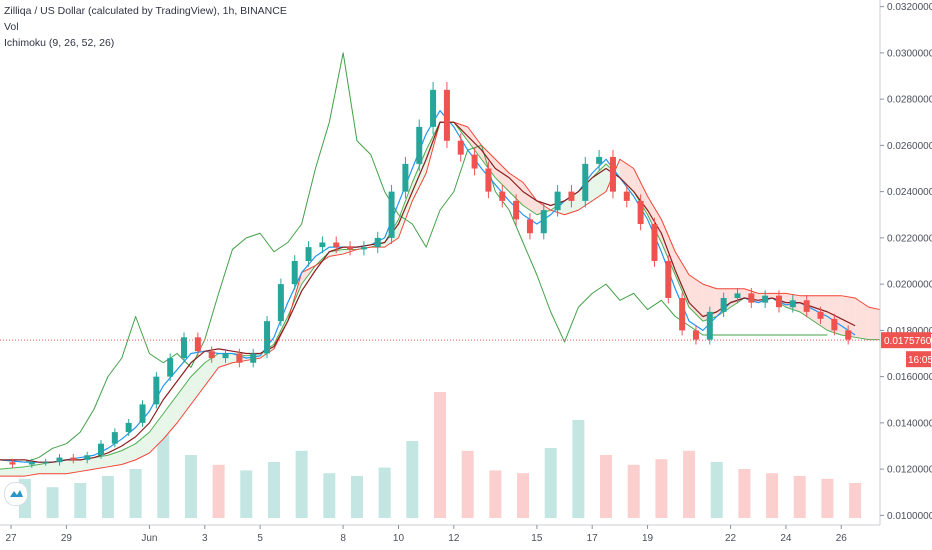  Describe the element at coordinates (67, 538) in the screenshot. I see `x-tick-label: 29` at that location.